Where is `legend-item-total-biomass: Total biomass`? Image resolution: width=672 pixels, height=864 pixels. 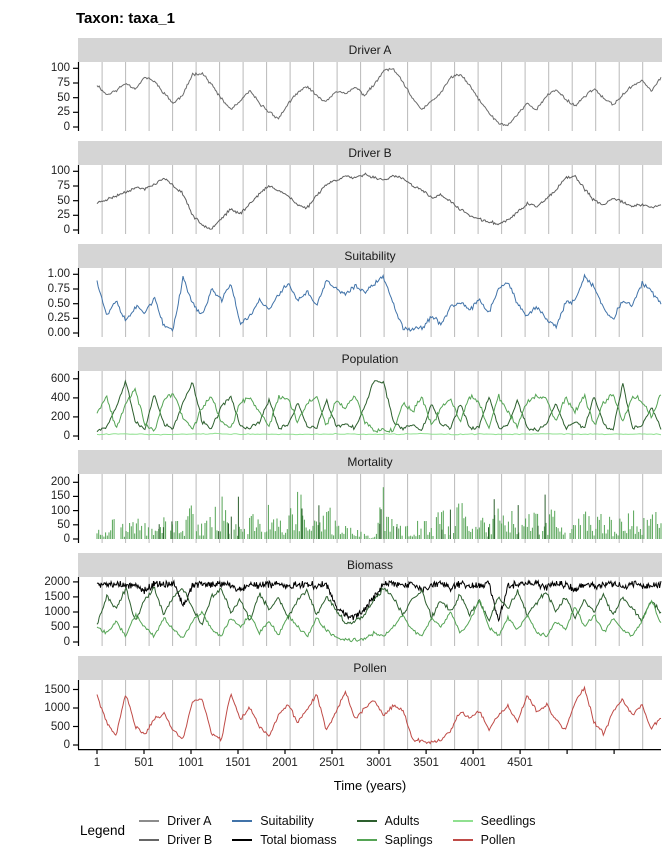
legend-item-total-biomass: Total biomass is located at coordinates (284, 839).